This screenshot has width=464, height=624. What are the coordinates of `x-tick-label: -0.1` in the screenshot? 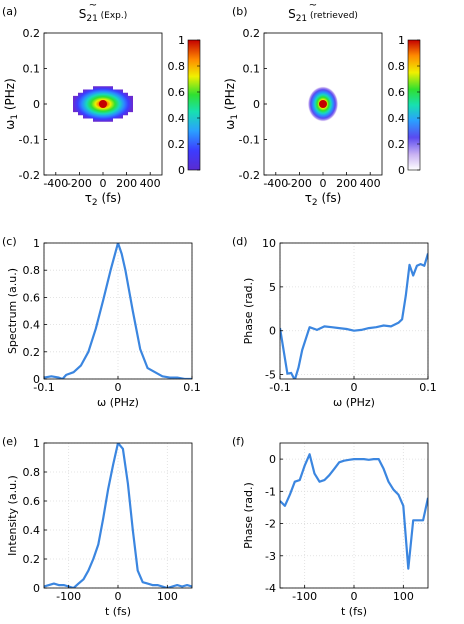 It's located at (43, 387).